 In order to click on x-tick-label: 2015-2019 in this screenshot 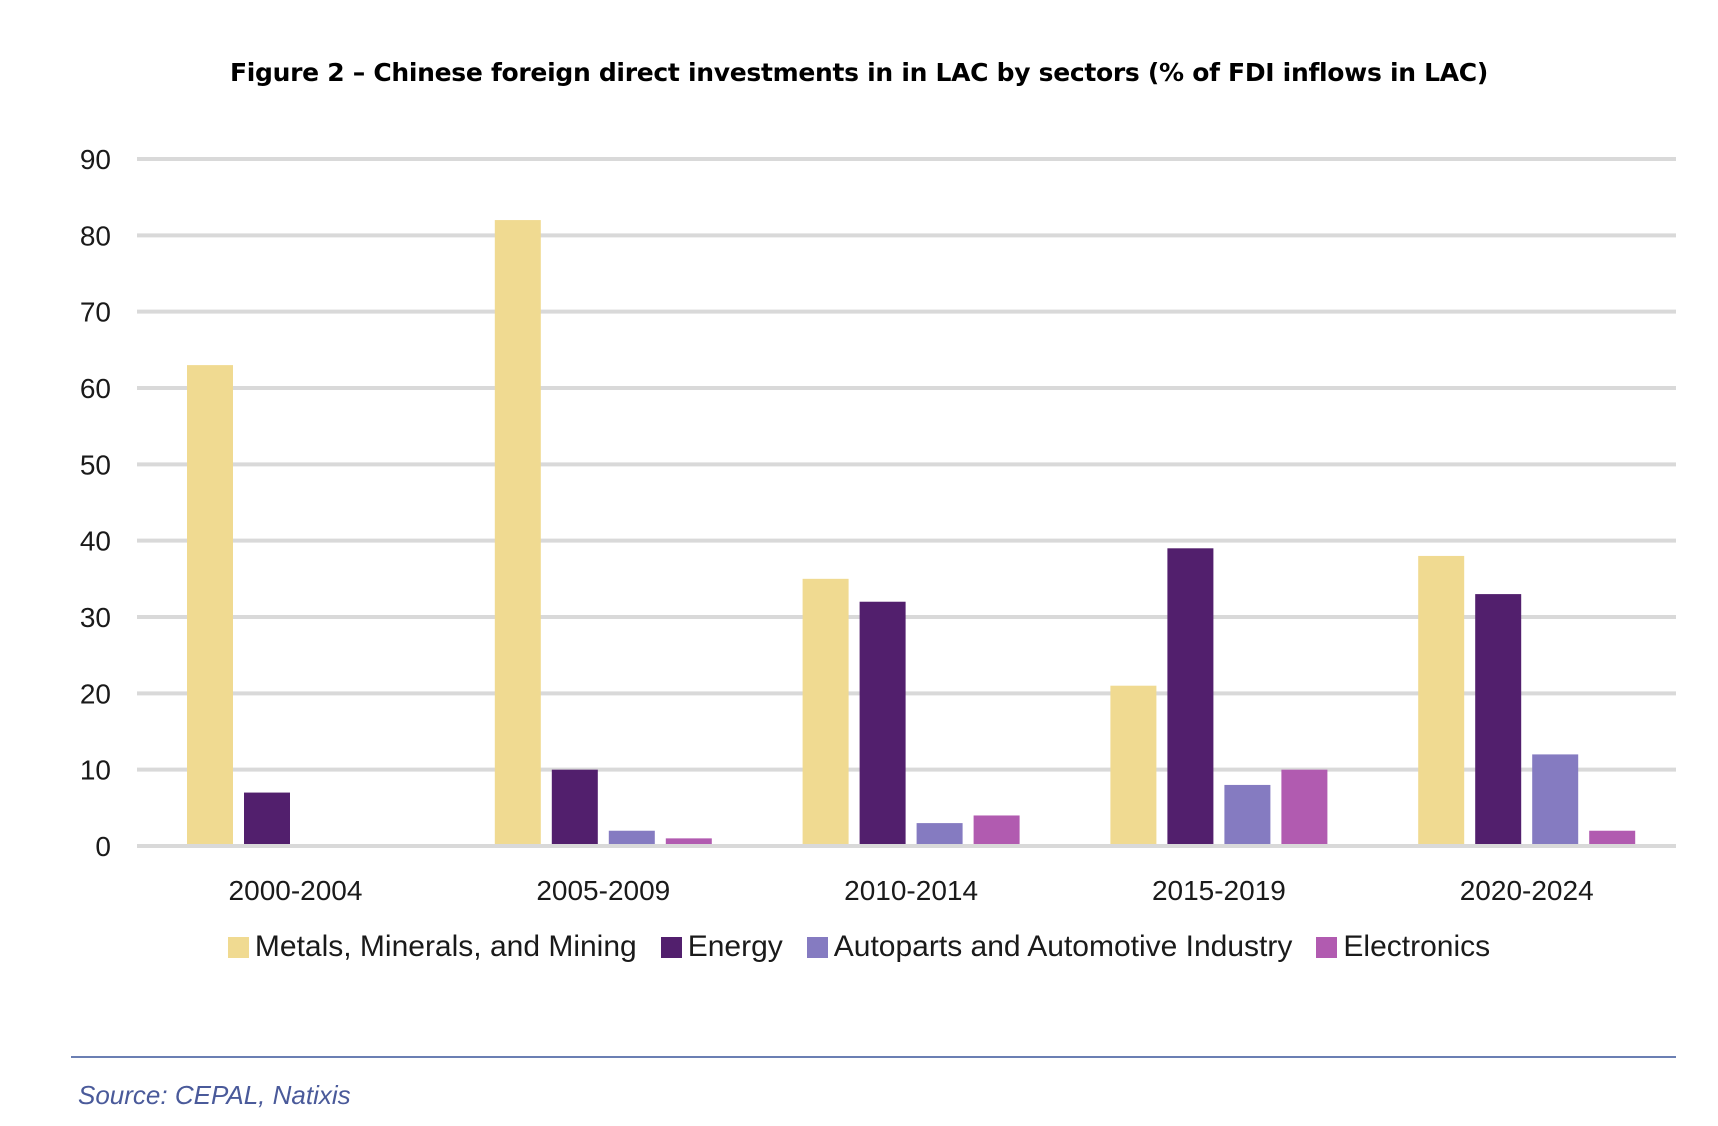, I will do `click(1219, 890)`.